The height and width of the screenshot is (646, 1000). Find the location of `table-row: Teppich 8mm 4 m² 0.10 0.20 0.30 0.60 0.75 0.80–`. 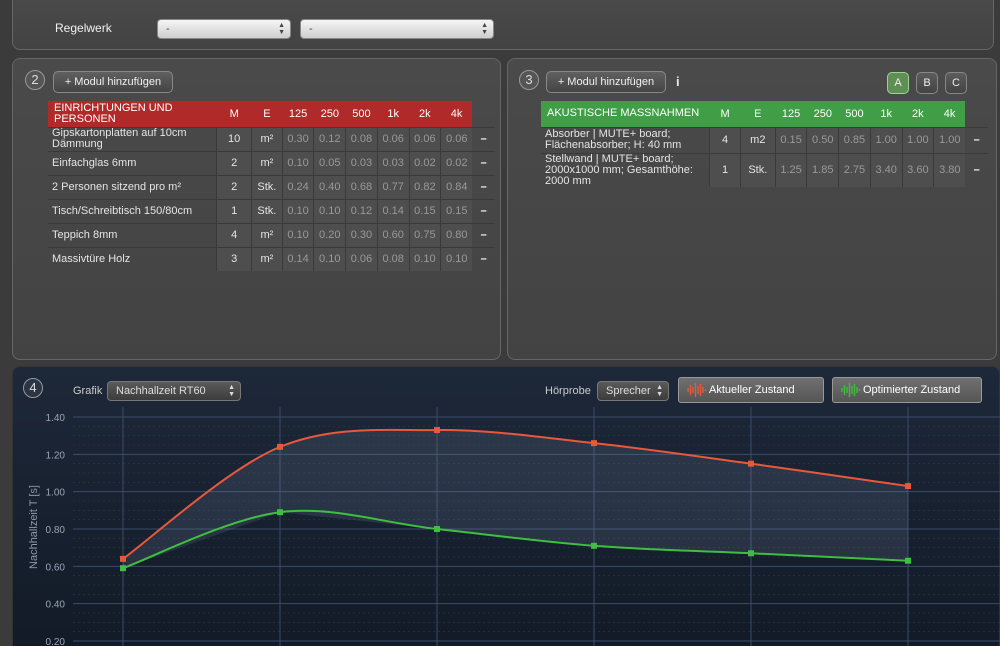

table-row: Teppich 8mm 4 m² 0.10 0.20 0.30 0.60 0.75 0.80– is located at coordinates (271, 234).